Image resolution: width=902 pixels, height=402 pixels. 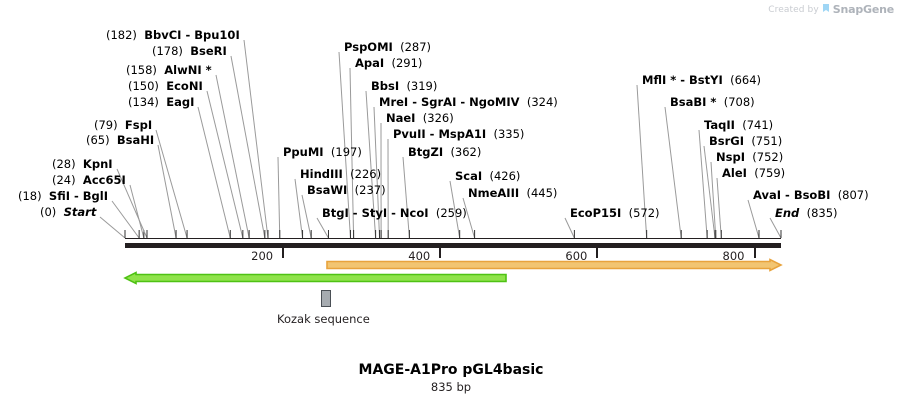 I want to click on enzyme-name: BsrGI, so click(x=726, y=141).